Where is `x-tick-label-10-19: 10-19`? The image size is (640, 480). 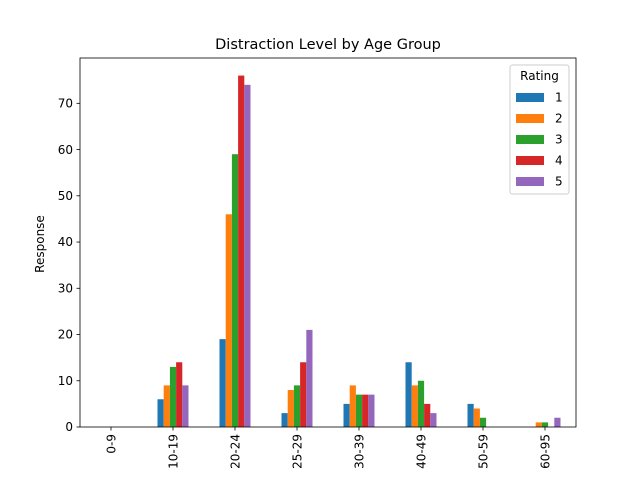
x-tick-label-10-19: 10-19 is located at coordinates (173, 451).